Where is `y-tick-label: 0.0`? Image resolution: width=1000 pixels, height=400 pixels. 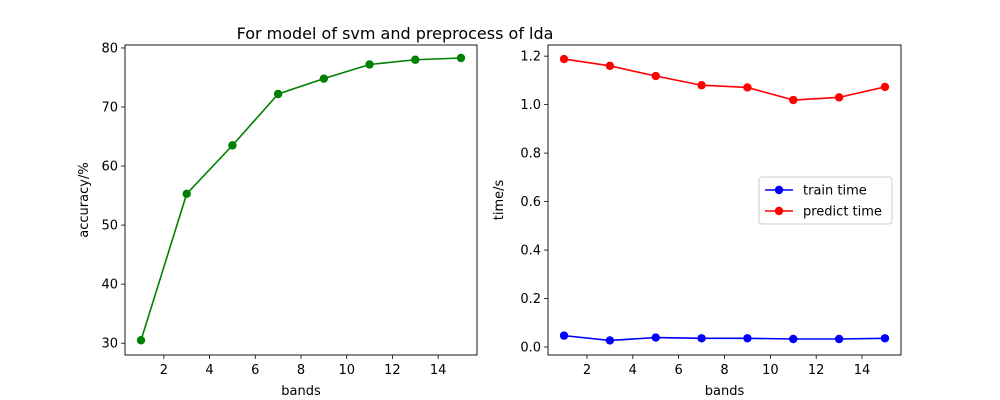 y-tick-label: 0.0 is located at coordinates (530, 348).